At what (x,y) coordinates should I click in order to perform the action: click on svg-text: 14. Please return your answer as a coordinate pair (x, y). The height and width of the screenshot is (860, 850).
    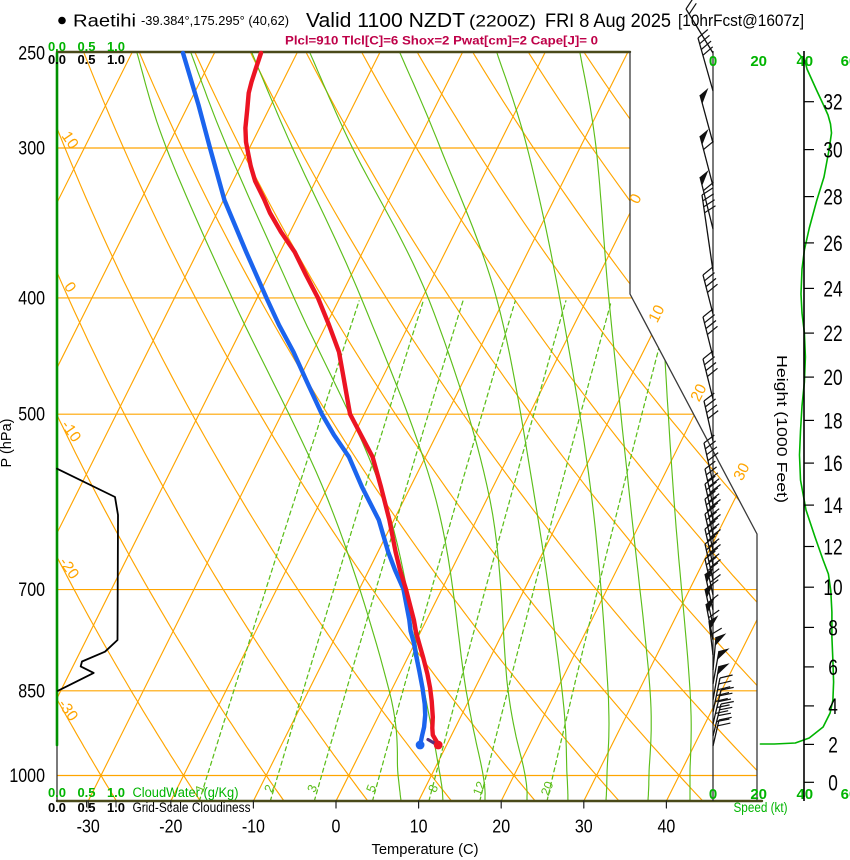
    Looking at the image, I should click on (832, 505).